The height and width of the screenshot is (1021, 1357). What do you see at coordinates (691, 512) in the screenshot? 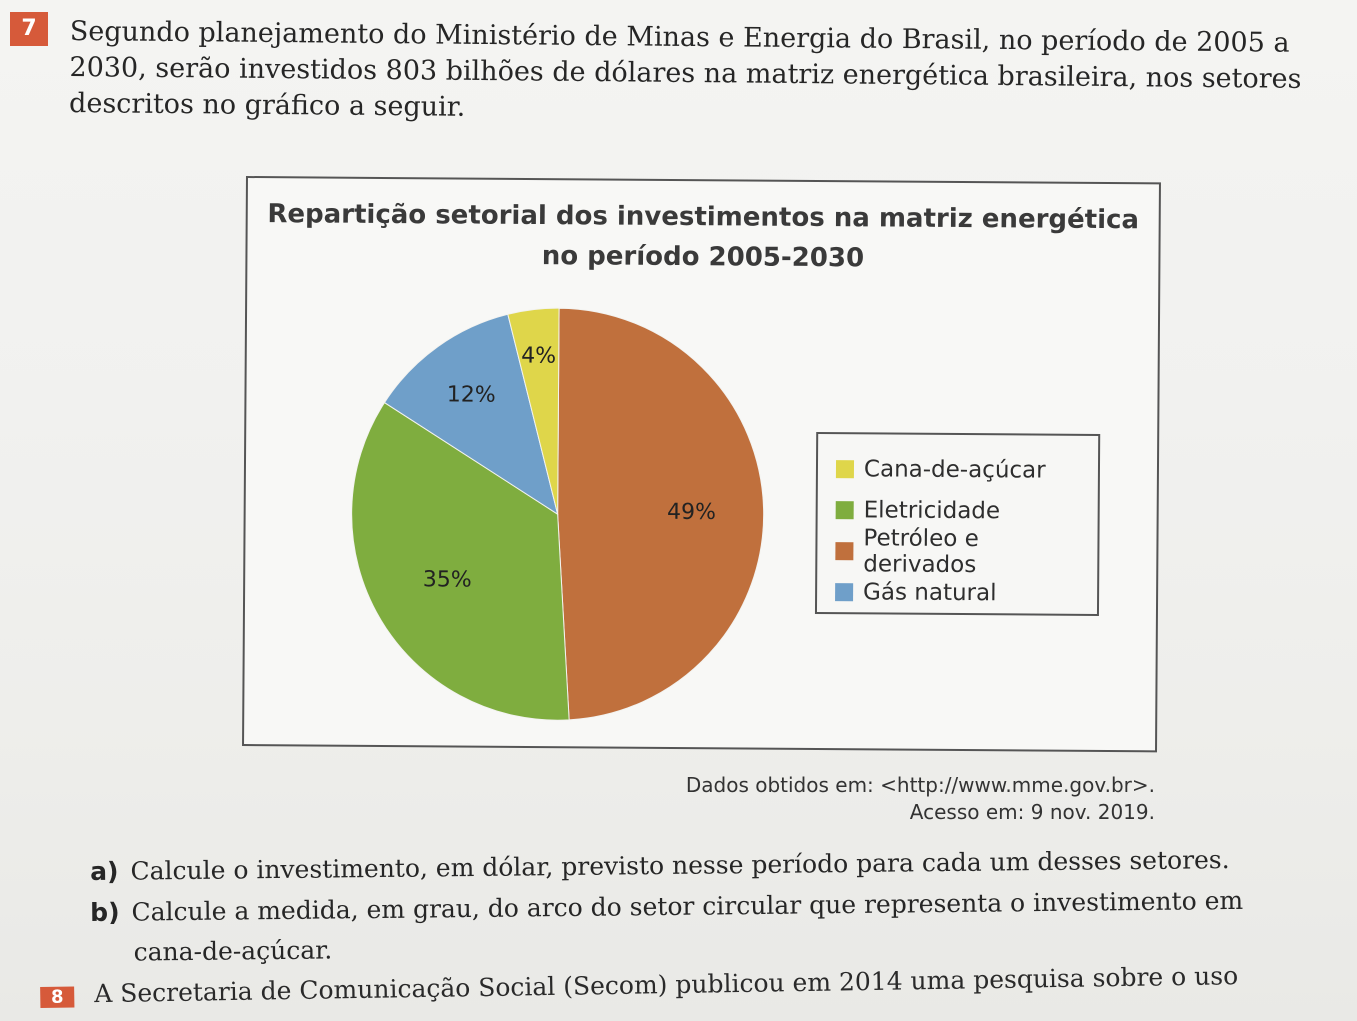
I see `pie-label-petroleo: 49%` at bounding box center [691, 512].